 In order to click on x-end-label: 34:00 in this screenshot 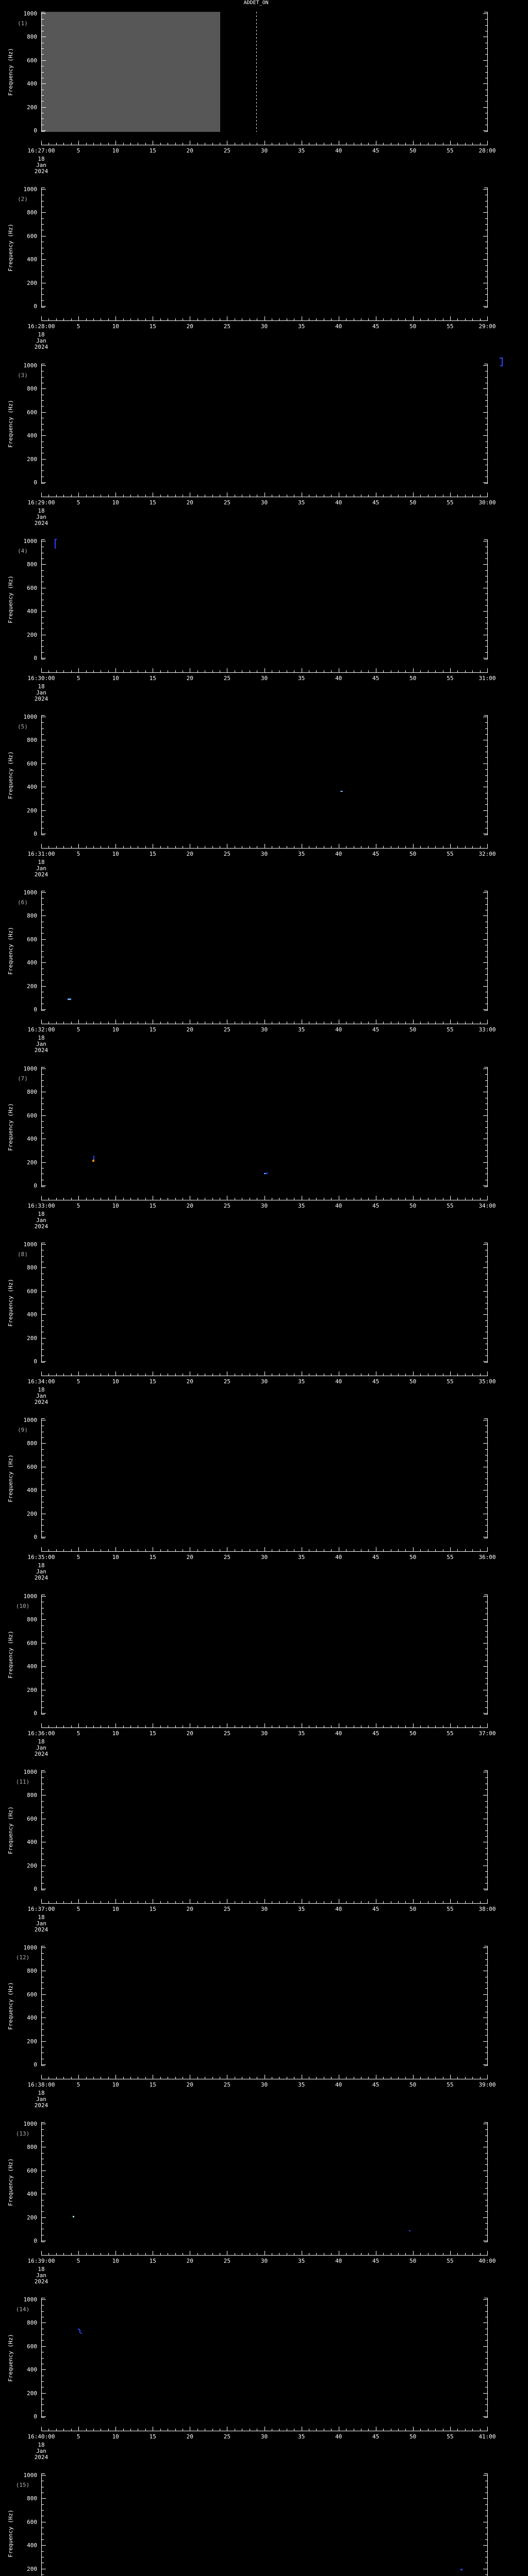, I will do `click(487, 1205)`.